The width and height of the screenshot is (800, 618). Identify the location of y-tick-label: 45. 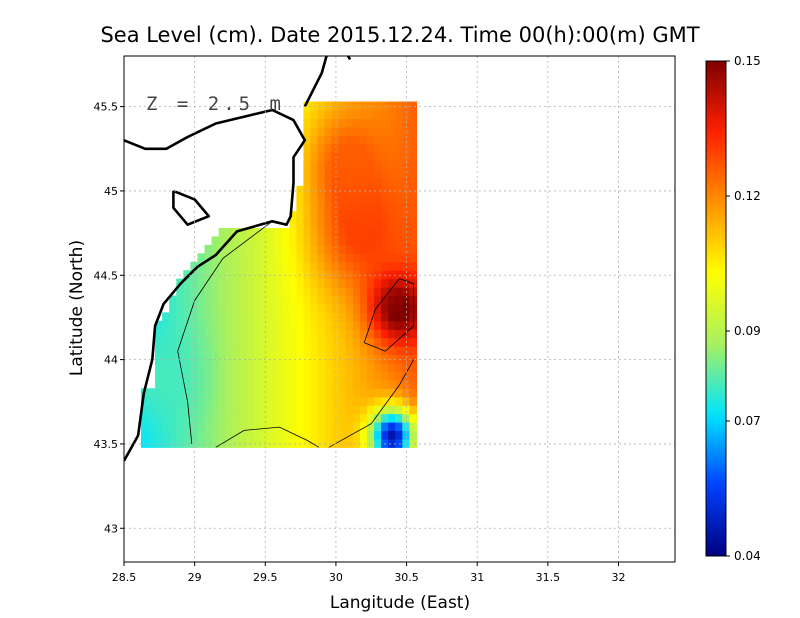
(111, 191).